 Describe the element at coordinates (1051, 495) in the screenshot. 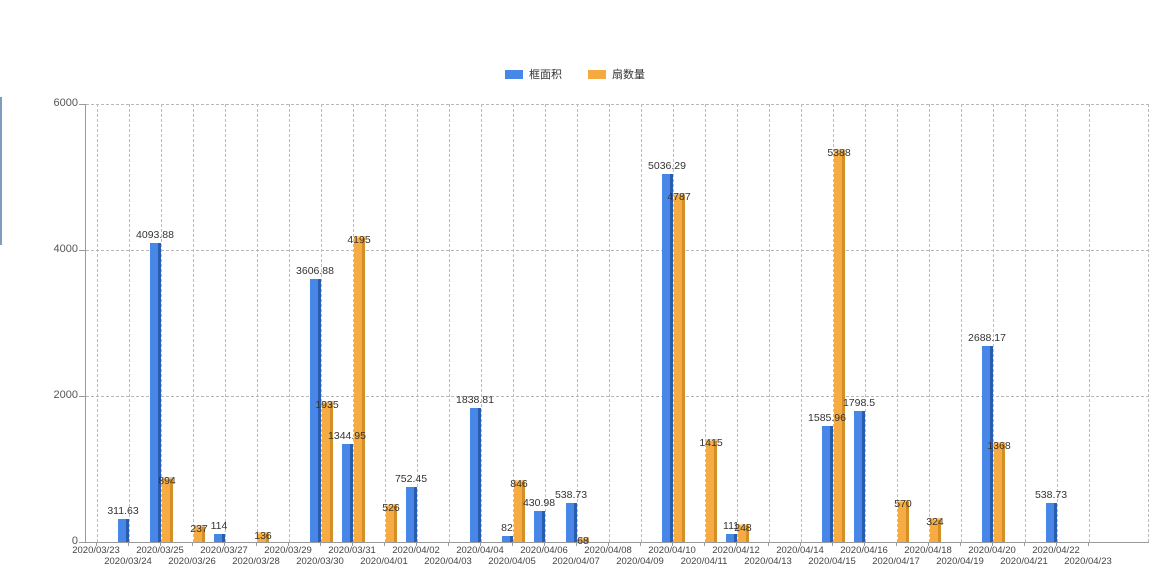

I see `bar-value-label: 538.73` at that location.